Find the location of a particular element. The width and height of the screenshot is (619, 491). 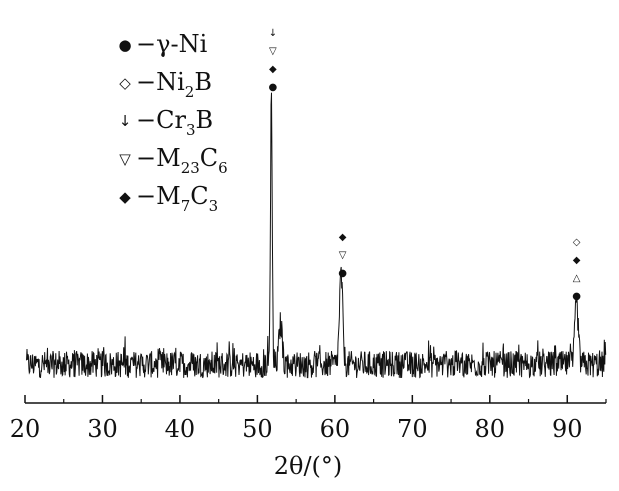

x-tick-label: 80 is located at coordinates (490, 429).